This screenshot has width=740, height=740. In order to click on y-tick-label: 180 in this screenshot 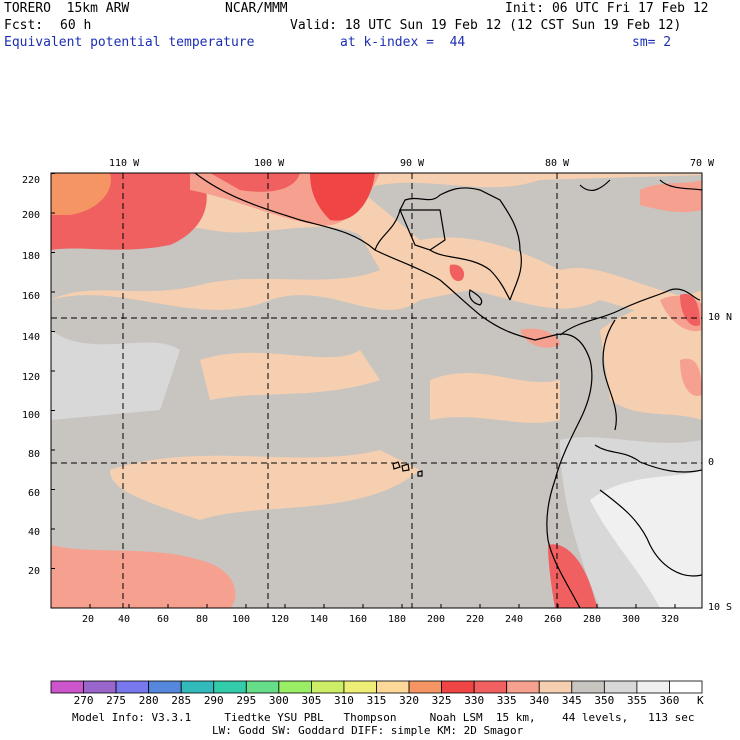, I will do `click(31, 256)`.